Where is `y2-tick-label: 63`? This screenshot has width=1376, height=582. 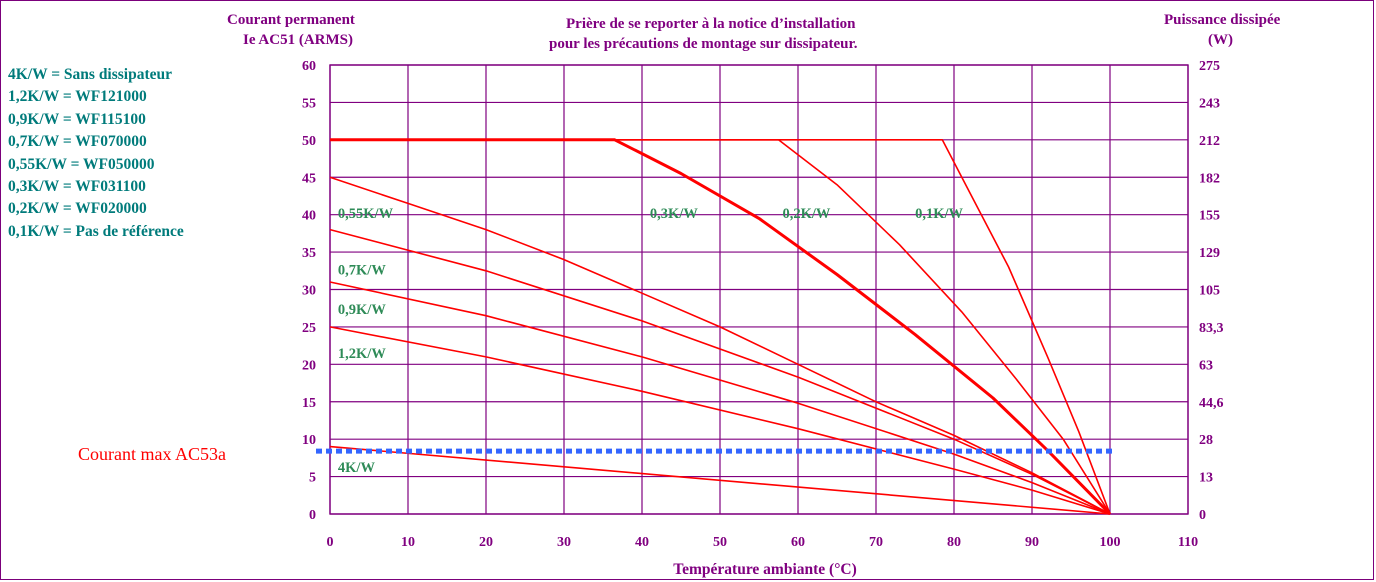 y2-tick-label: 63 is located at coordinates (1206, 365).